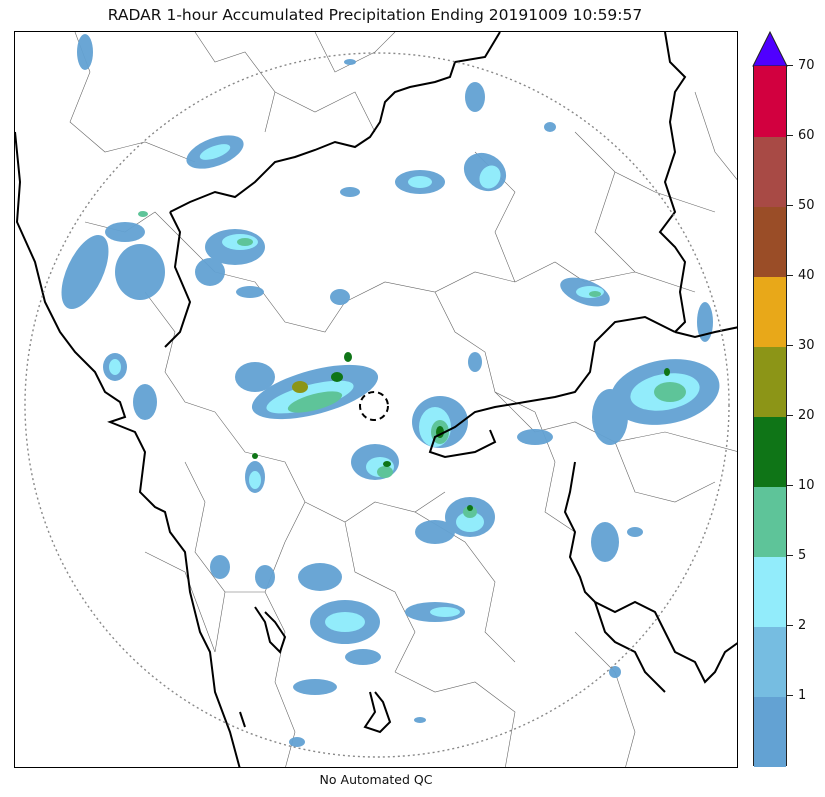 The height and width of the screenshot is (797, 825). Describe the element at coordinates (806, 415) in the screenshot. I see `colorbar-tick-label: 20` at that location.